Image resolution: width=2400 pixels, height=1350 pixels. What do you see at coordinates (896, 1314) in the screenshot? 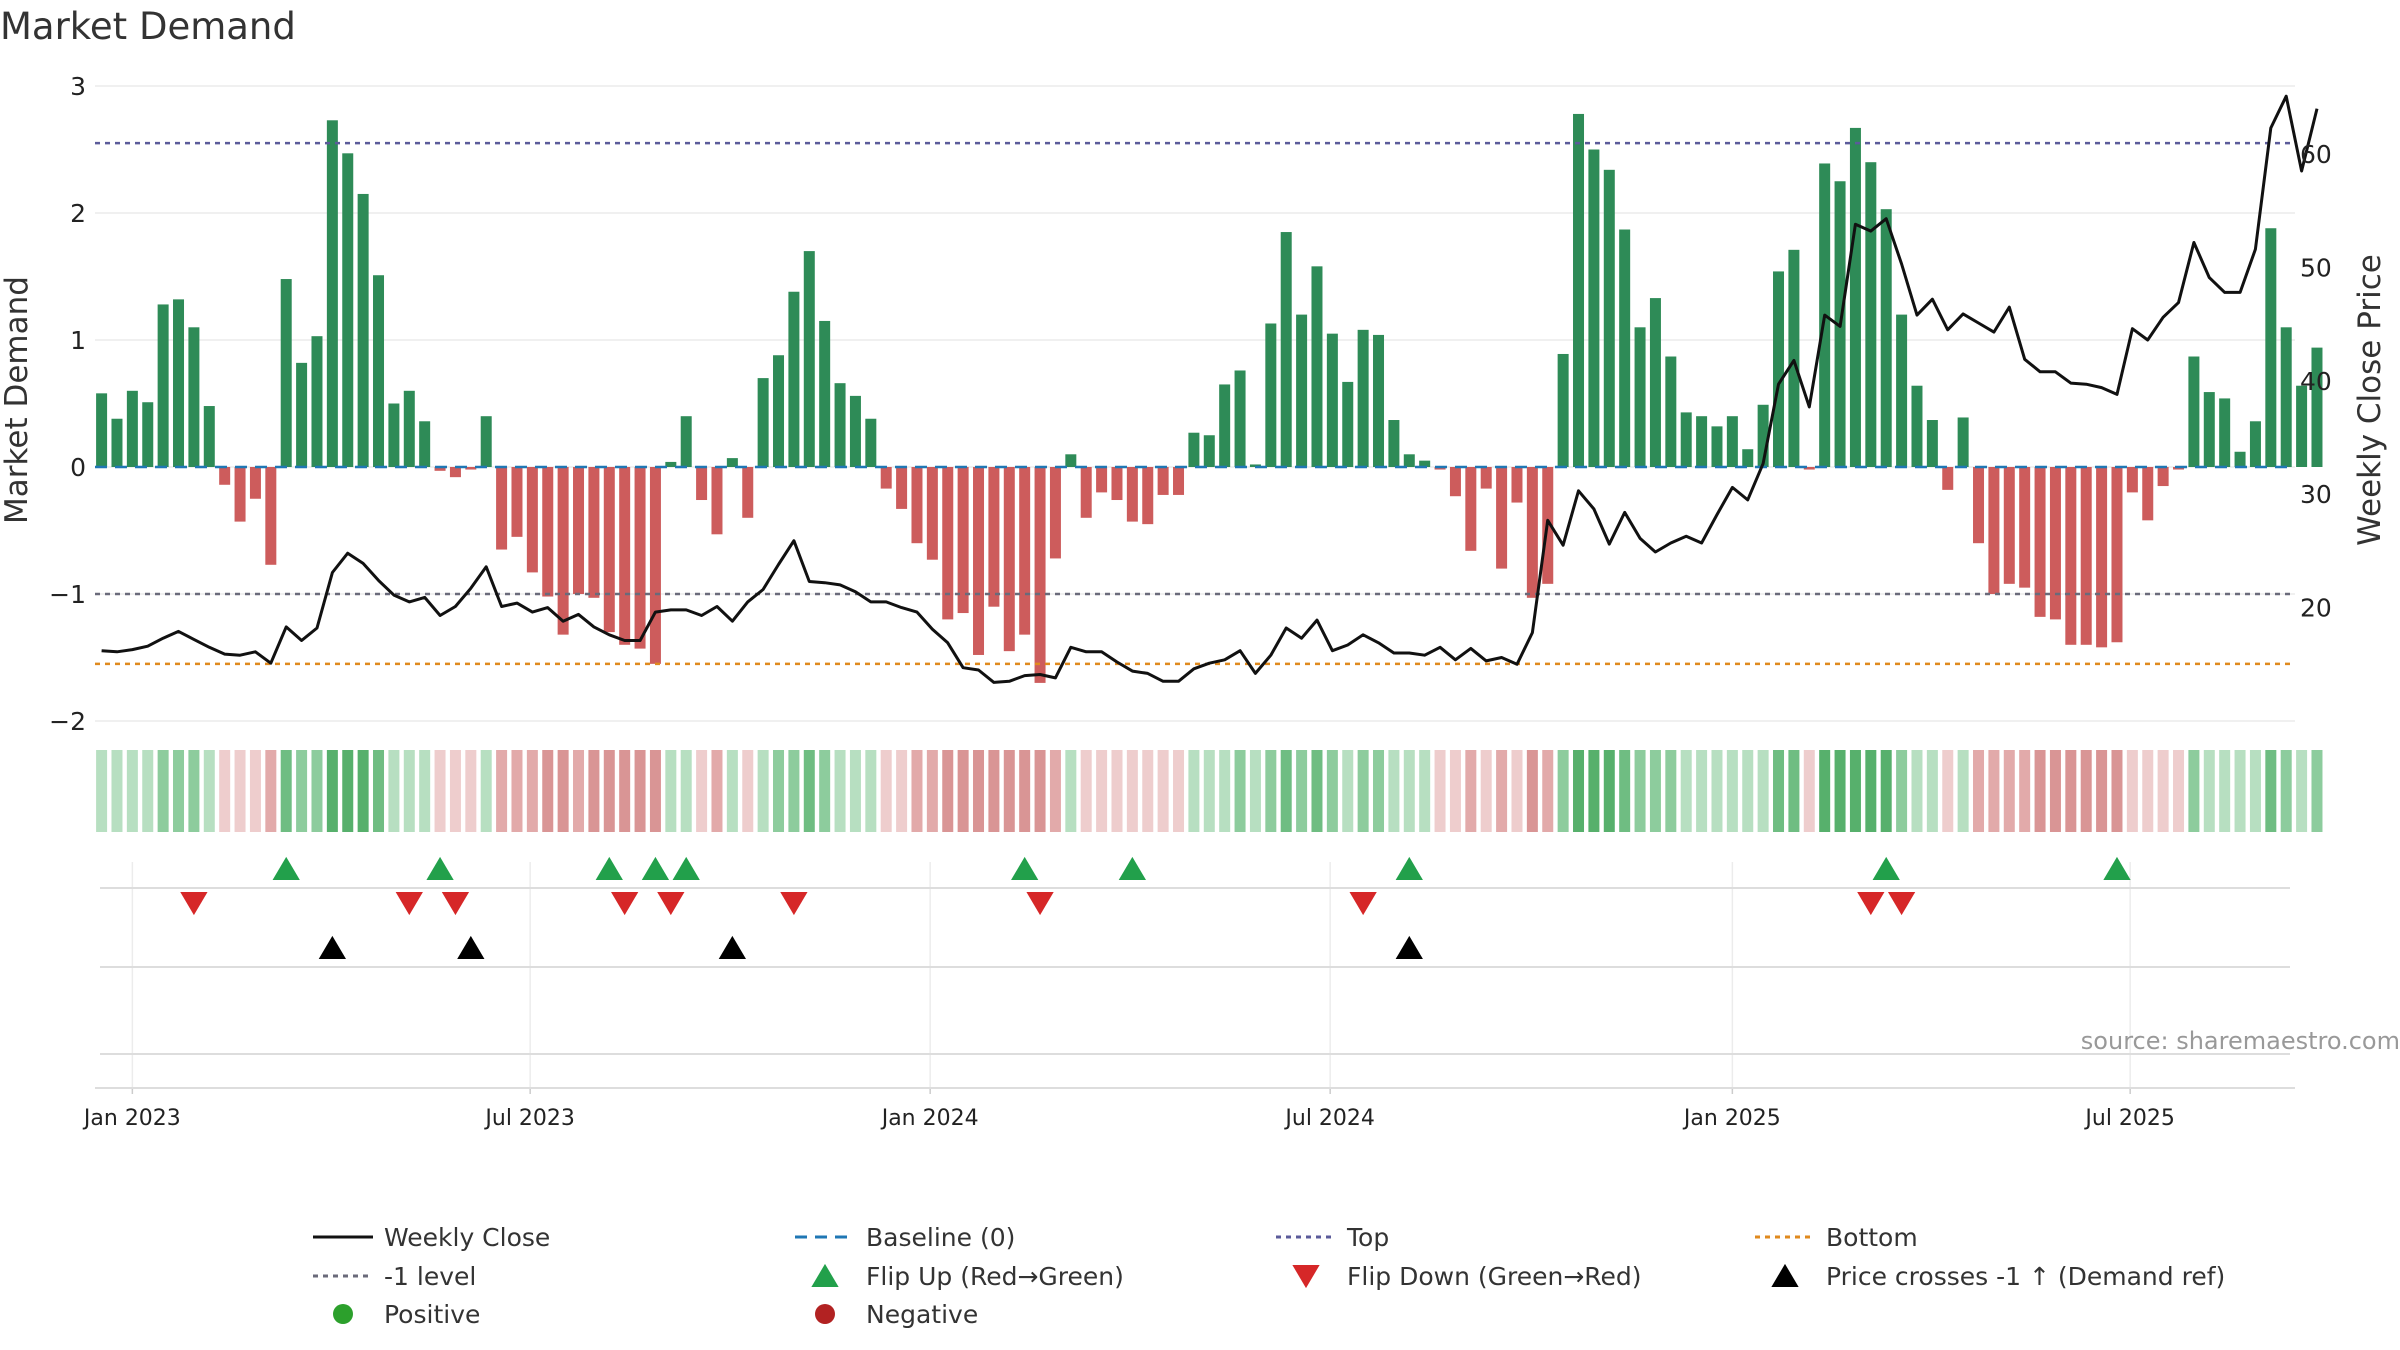
I see `legend-entry: Negative` at bounding box center [896, 1314].